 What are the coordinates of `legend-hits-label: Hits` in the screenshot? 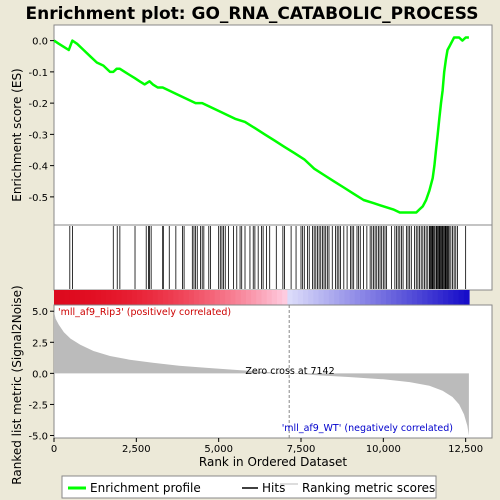 It's located at (273, 488).